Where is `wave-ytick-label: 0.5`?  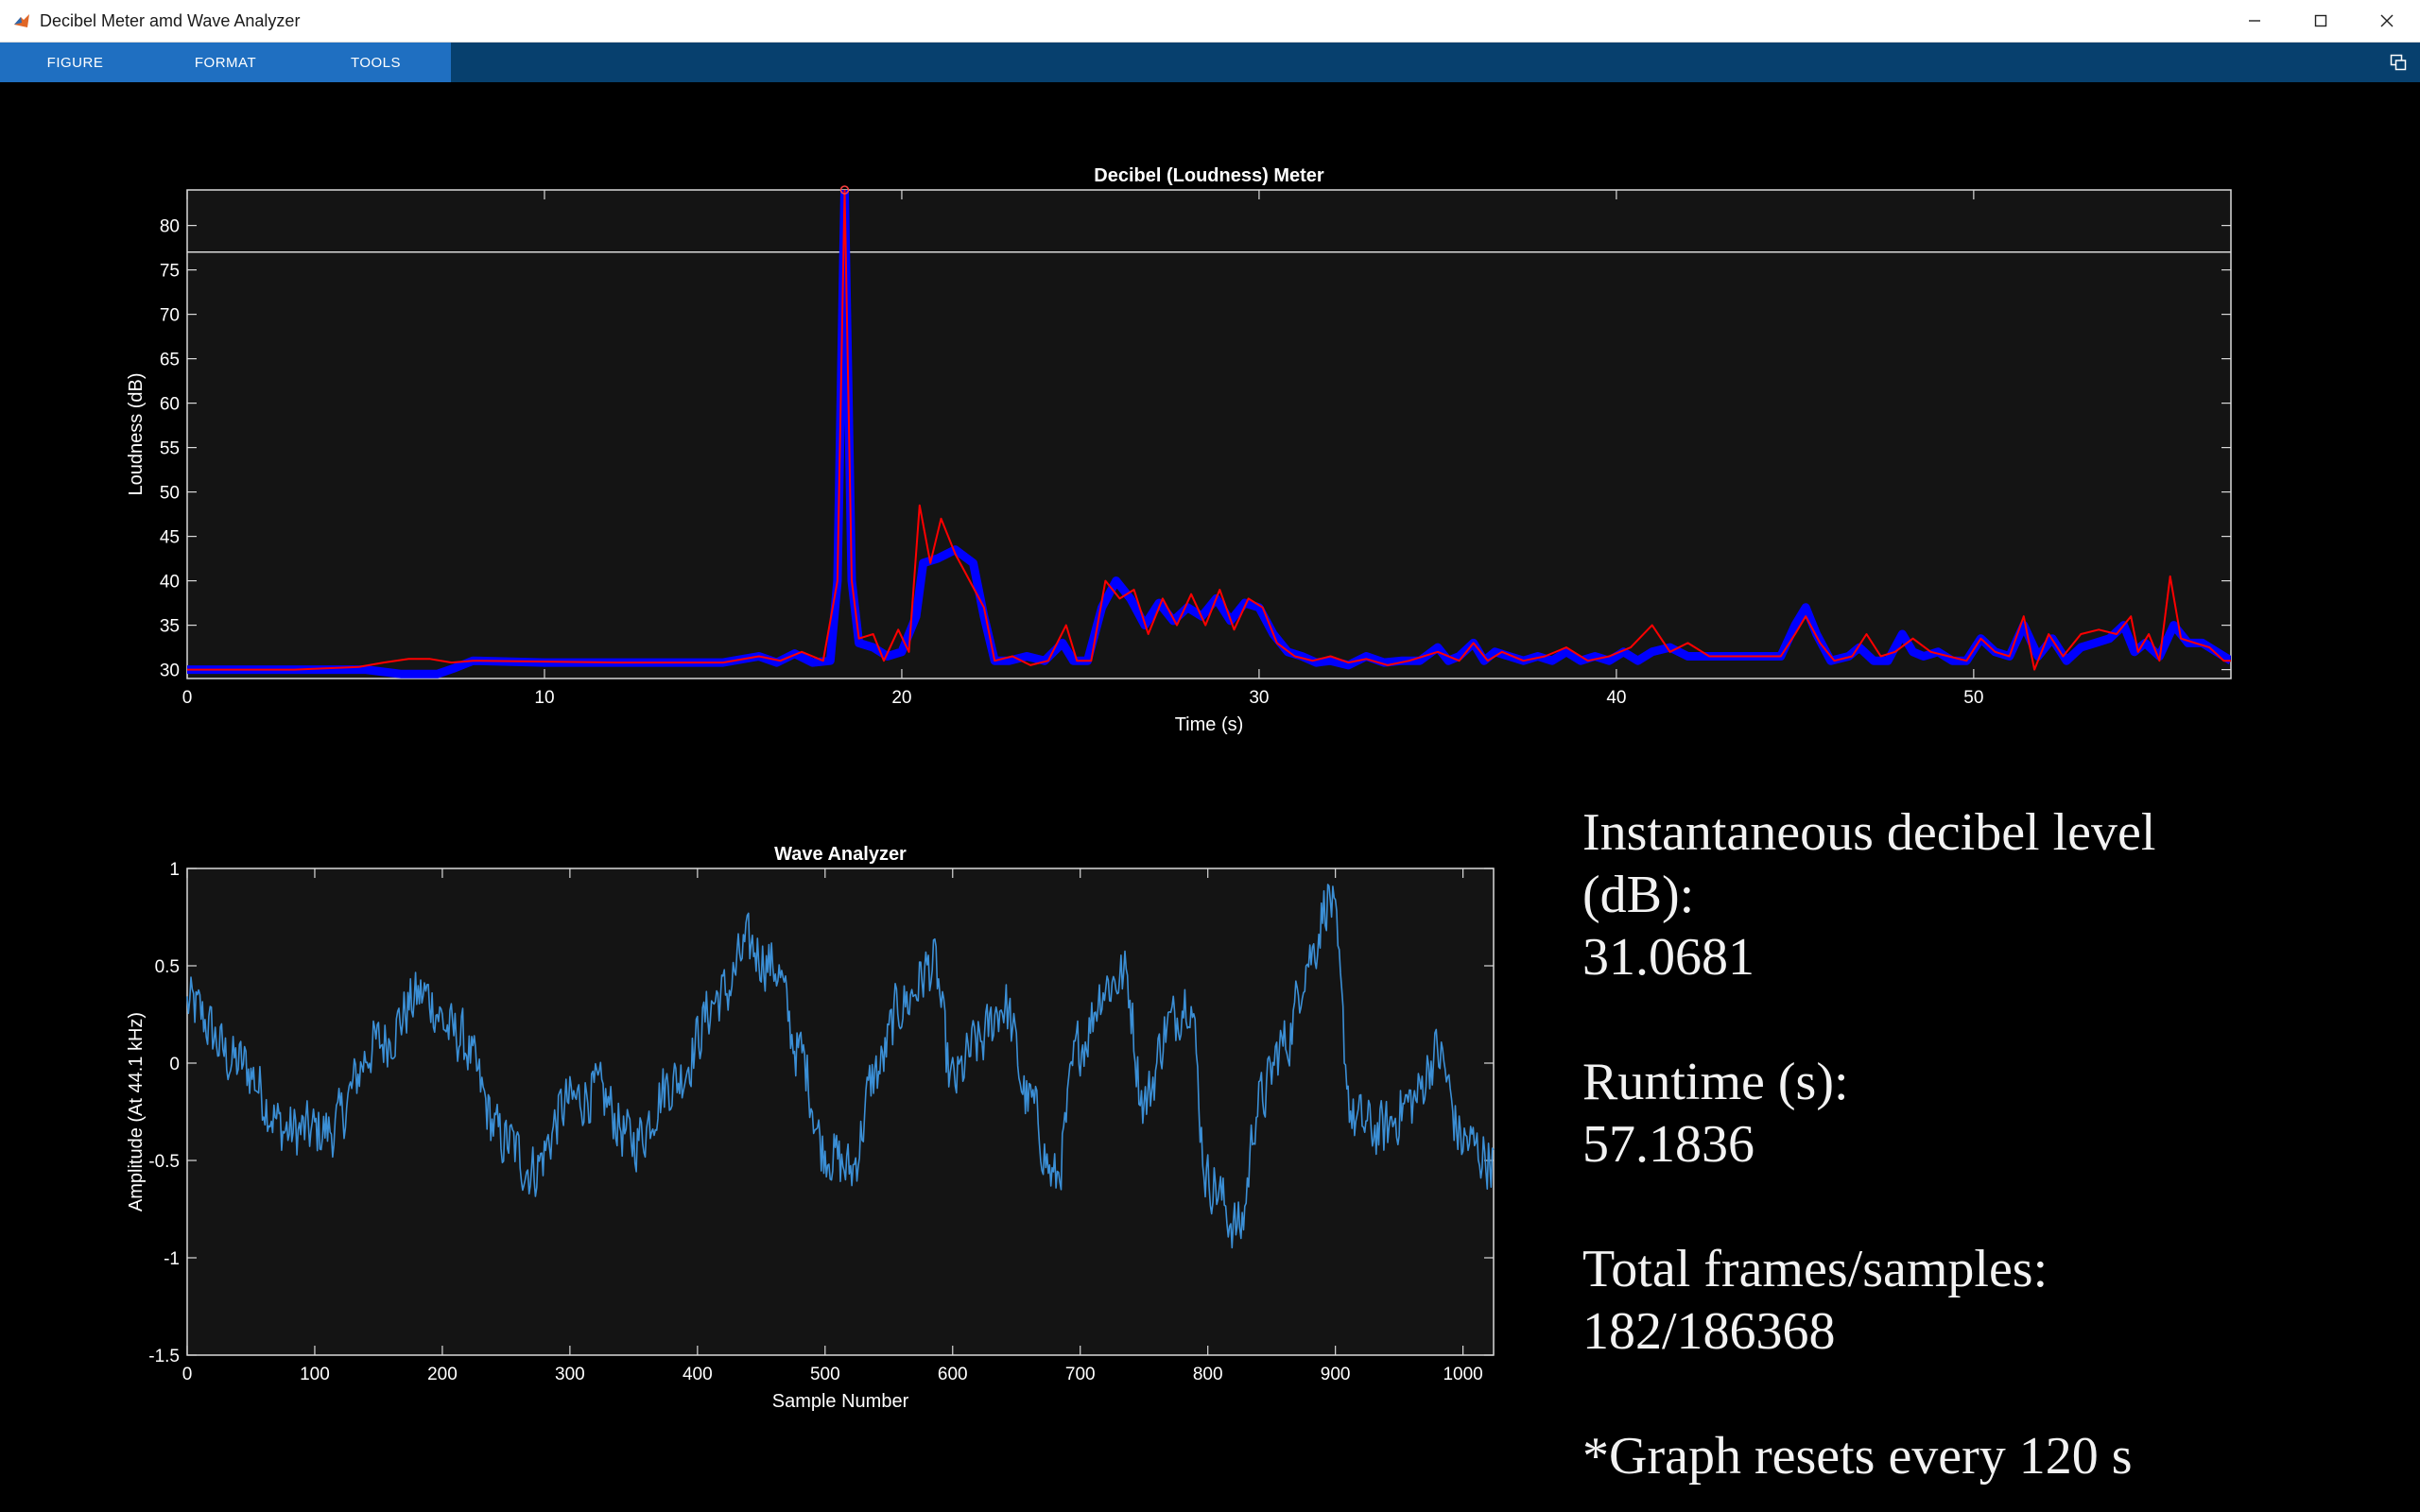 wave-ytick-label: 0.5 is located at coordinates (167, 967).